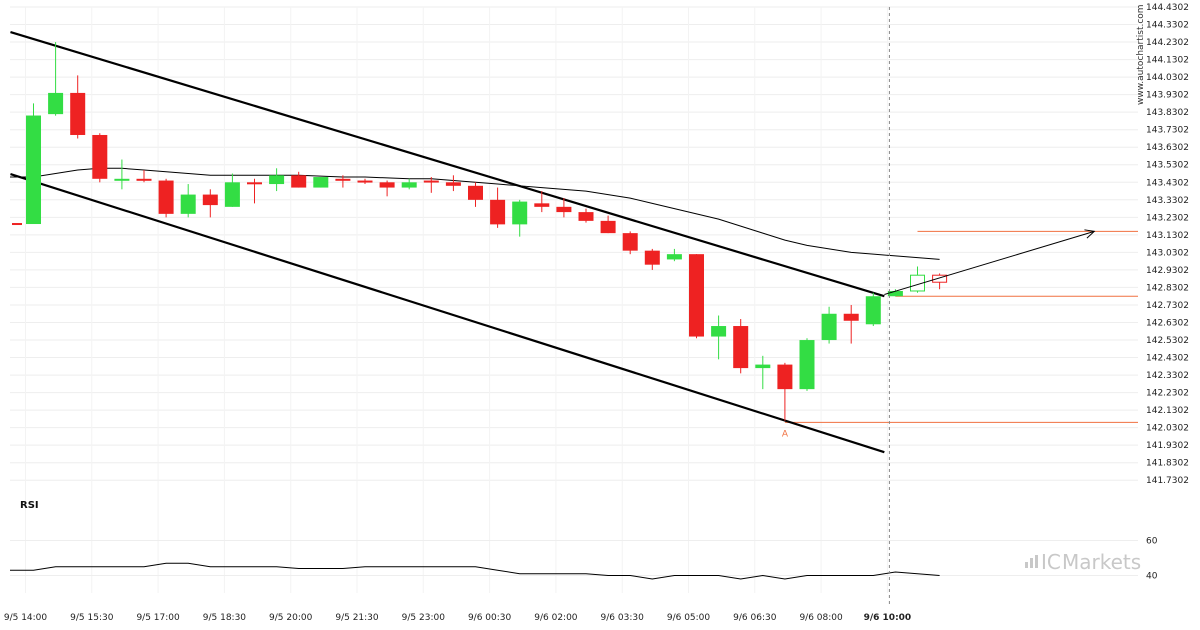  What do you see at coordinates (1167, 464) in the screenshot?
I see `y-tick-label: 141.8302` at bounding box center [1167, 464].